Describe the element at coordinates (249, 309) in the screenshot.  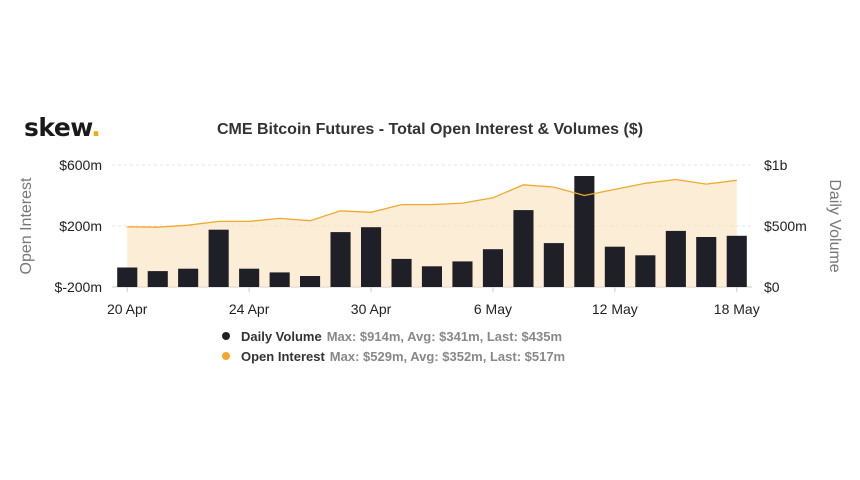
I see `x-tick-label: 24 Apr` at that location.